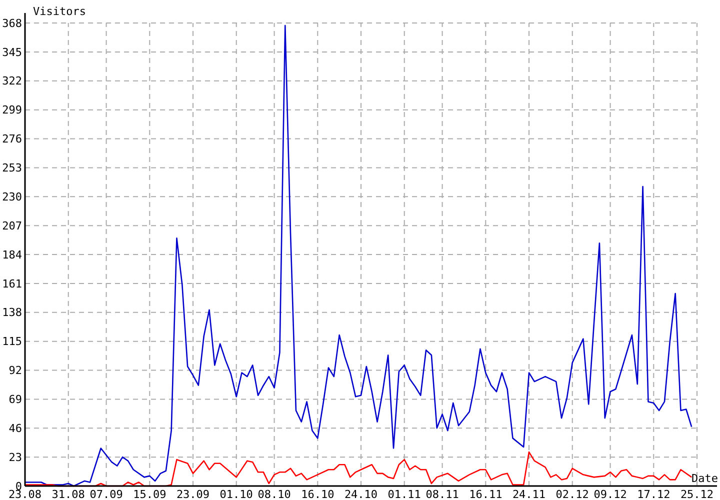 The width and height of the screenshot is (720, 500). I want to click on x-tick-label: 17.12, so click(653, 494).